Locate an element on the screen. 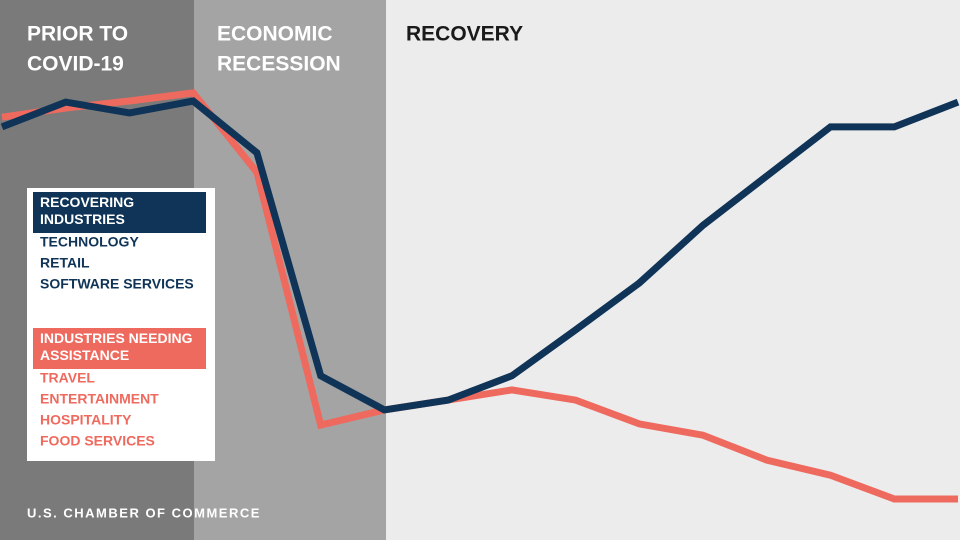 The width and height of the screenshot is (960, 540). legend-item: SOFTWARE SERVICES is located at coordinates (117, 284).